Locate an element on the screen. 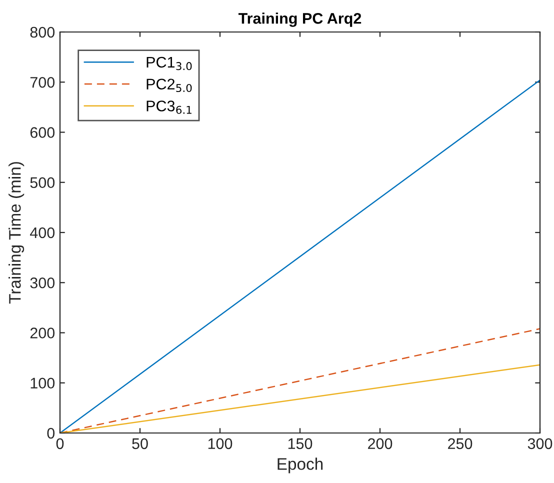  y-tick-label: 100 is located at coordinates (42, 383).